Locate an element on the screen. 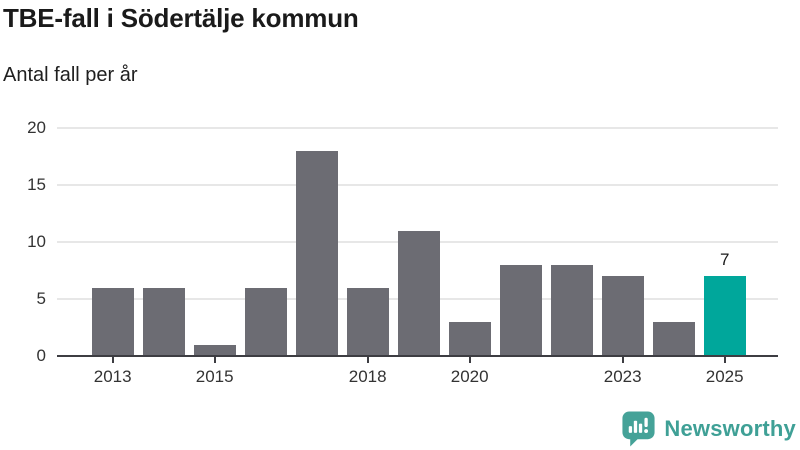  bar-2021 is located at coordinates (520, 310).